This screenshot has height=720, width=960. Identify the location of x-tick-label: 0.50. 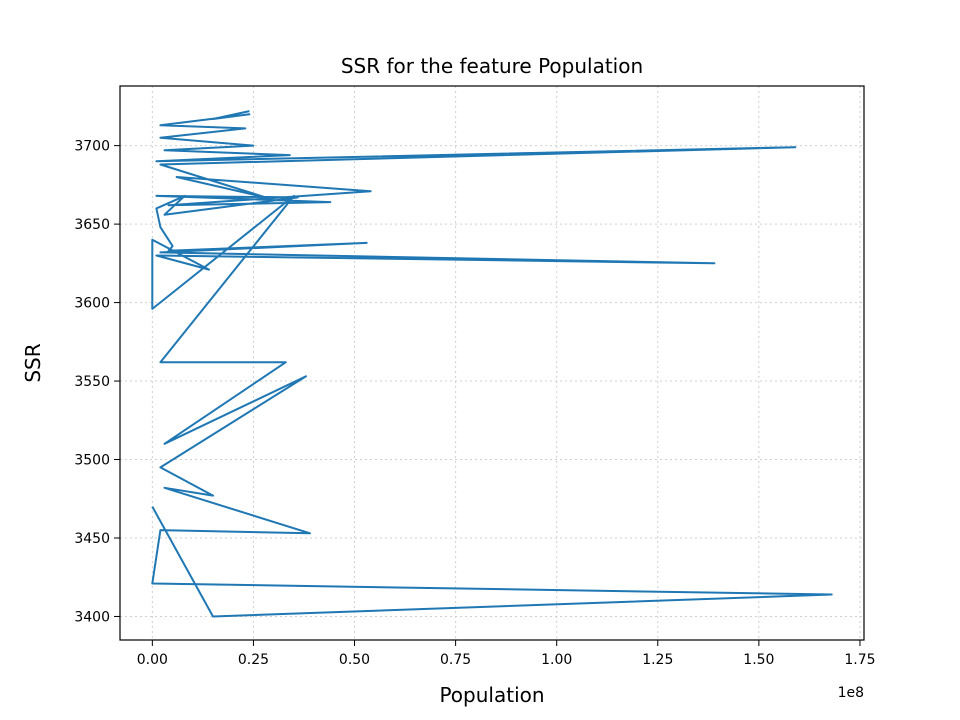
(354, 660).